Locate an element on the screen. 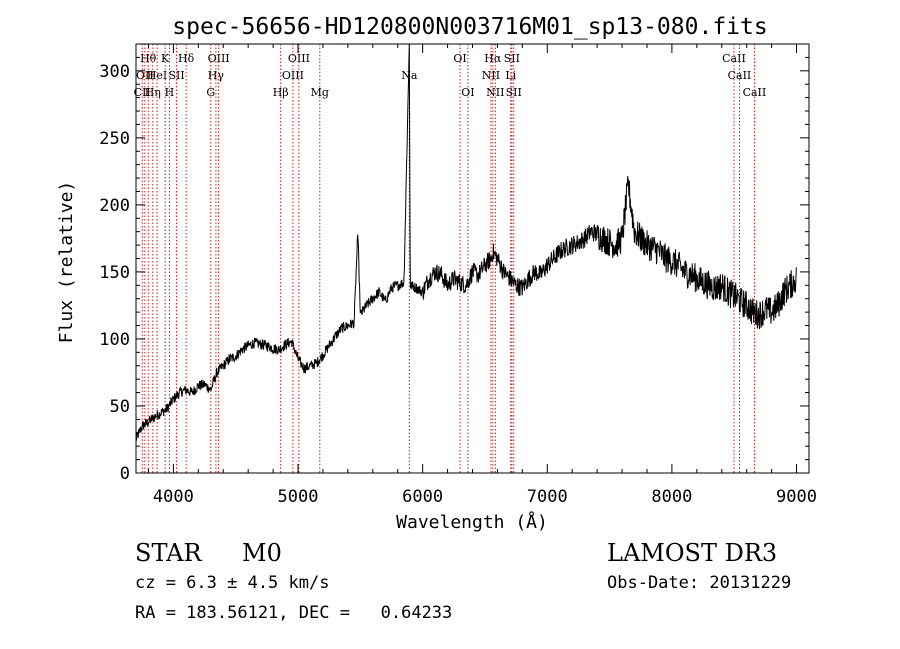  line-marker-label: Hθ is located at coordinates (148, 58).